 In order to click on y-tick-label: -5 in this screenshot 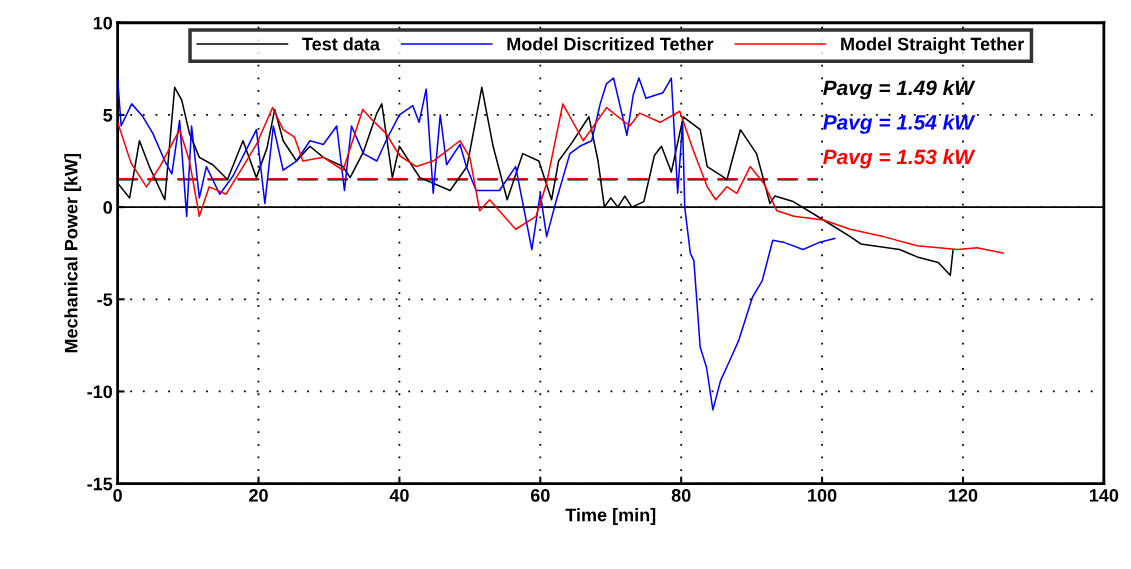, I will do `click(105, 300)`.